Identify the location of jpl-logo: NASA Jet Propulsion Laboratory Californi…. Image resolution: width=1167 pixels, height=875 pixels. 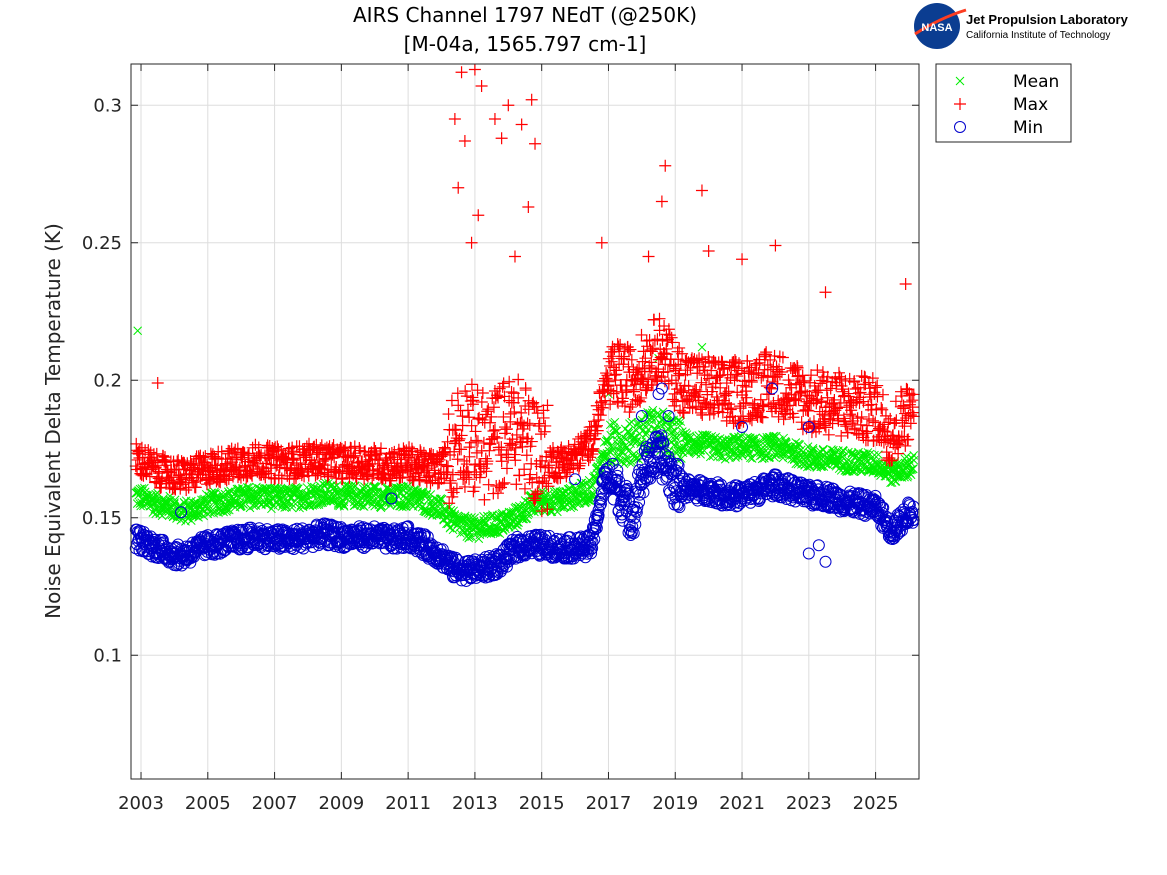
(1021, 26).